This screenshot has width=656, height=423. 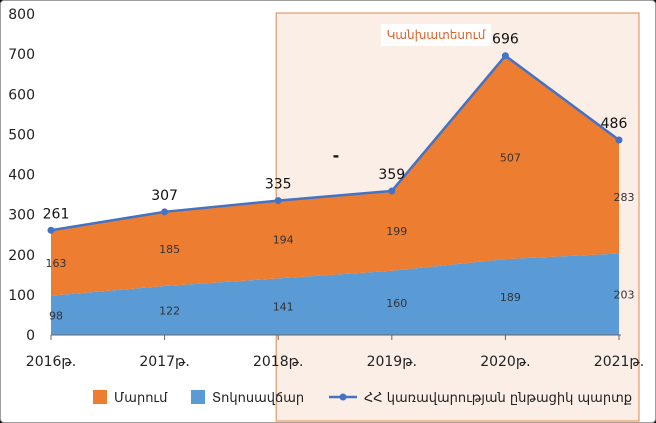 I want to click on legend-label-debt: ՀՀ կառավարության ընթացիկ պարտք, so click(x=498, y=398).